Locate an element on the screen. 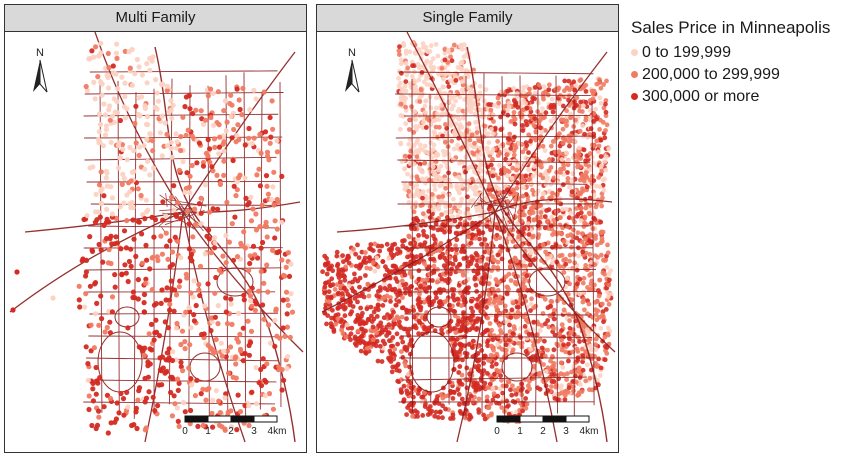  legend-item-low: 0 to 199,999 is located at coordinates (730, 53).